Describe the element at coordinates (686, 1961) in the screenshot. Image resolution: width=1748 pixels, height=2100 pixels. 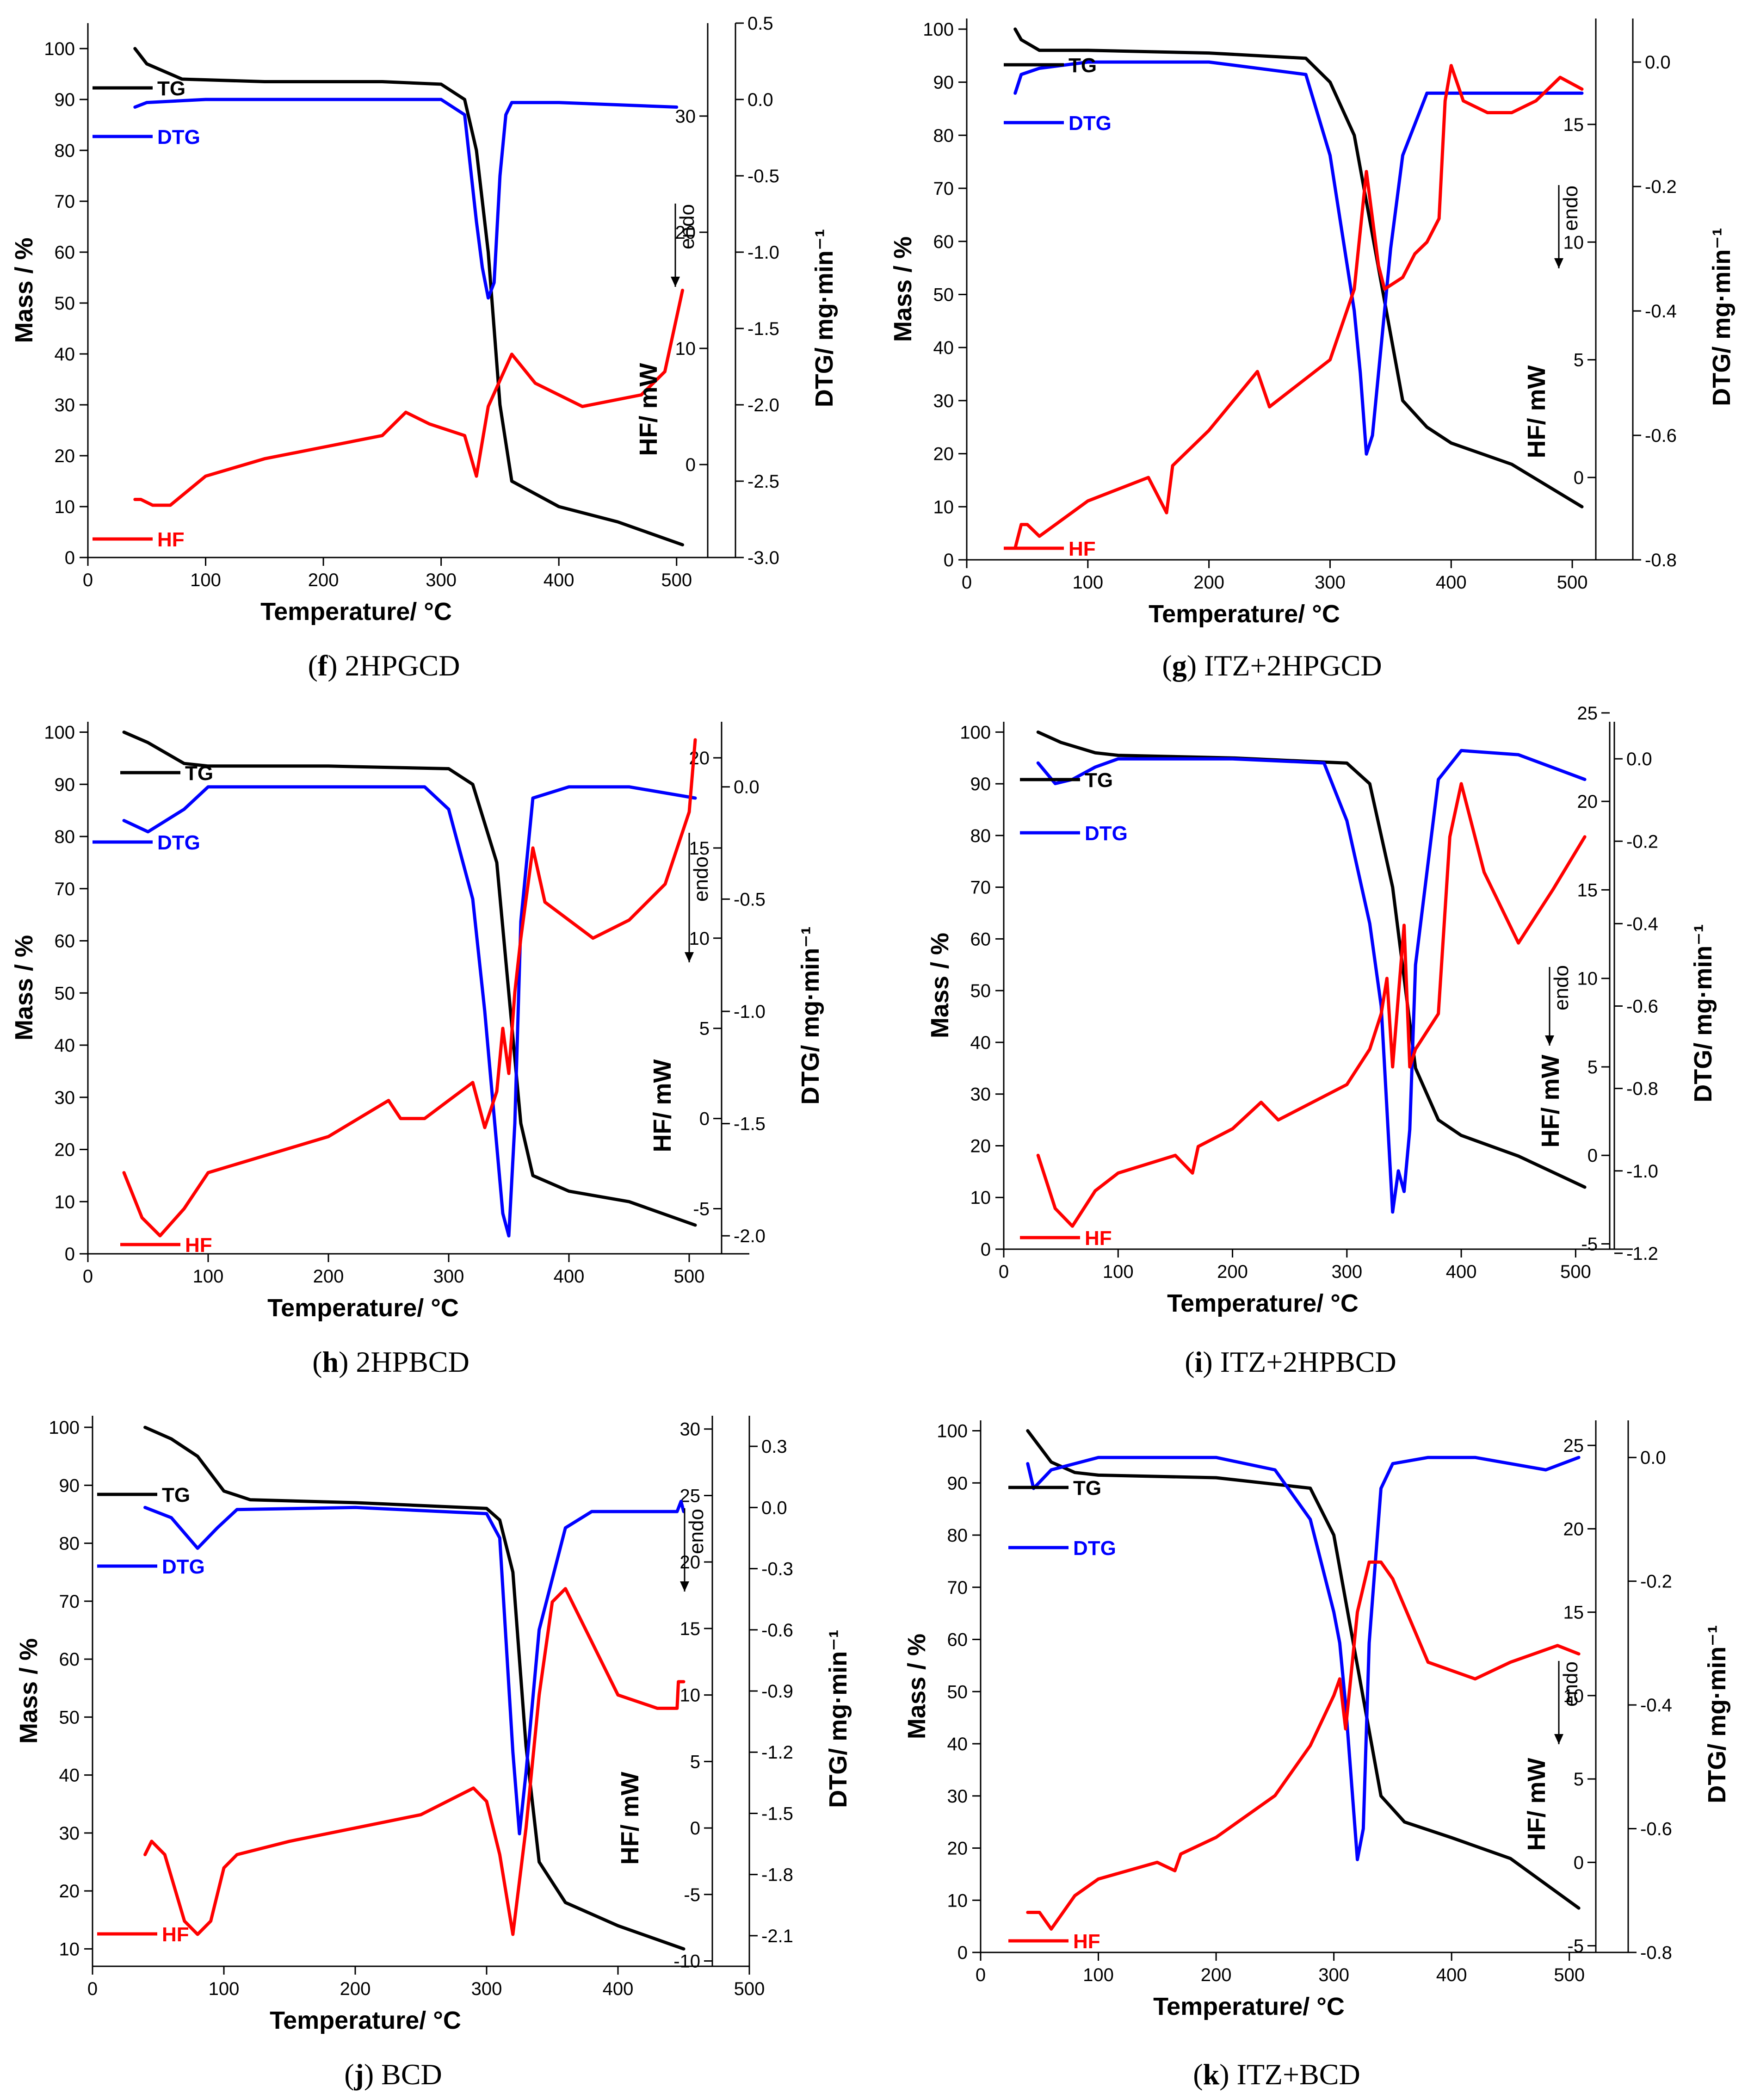
I see `hf-tick-label: -10` at that location.